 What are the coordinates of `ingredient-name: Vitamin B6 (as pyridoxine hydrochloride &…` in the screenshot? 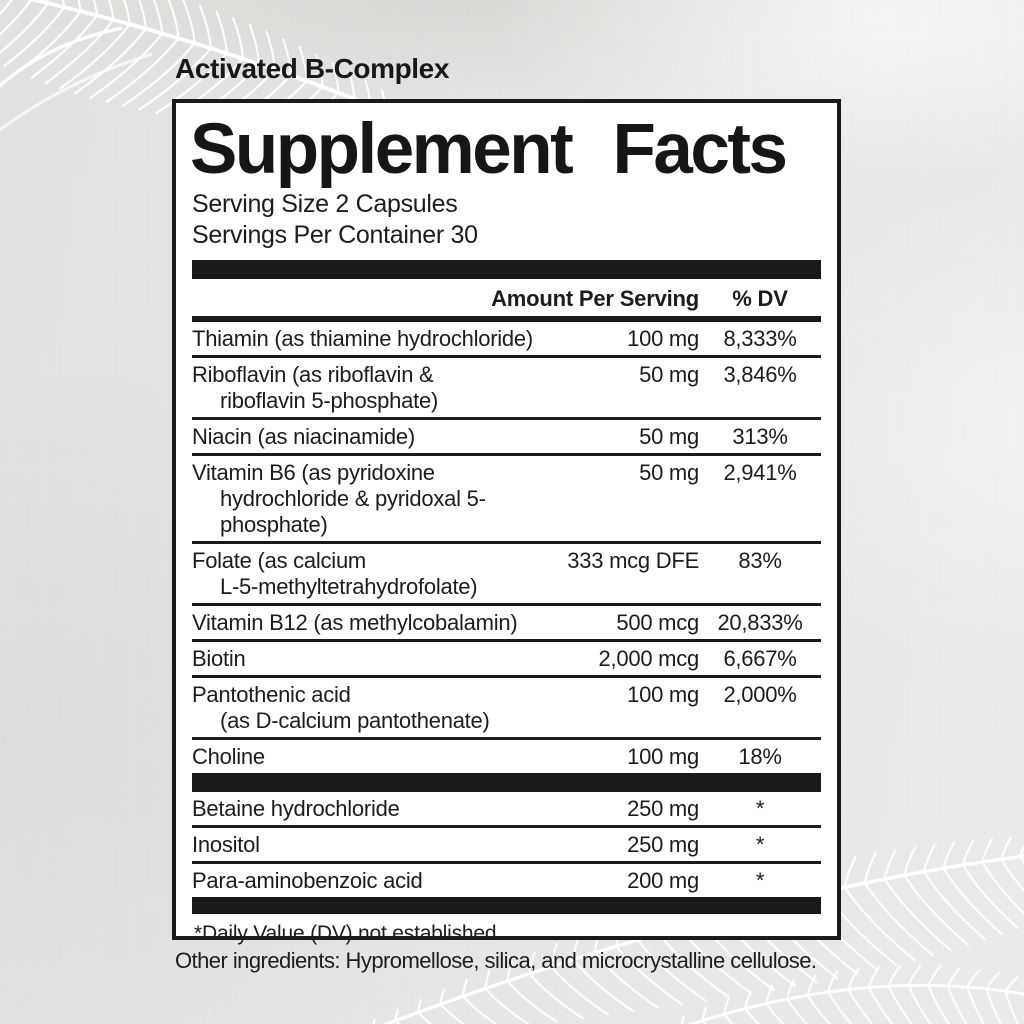 It's located at (339, 498).